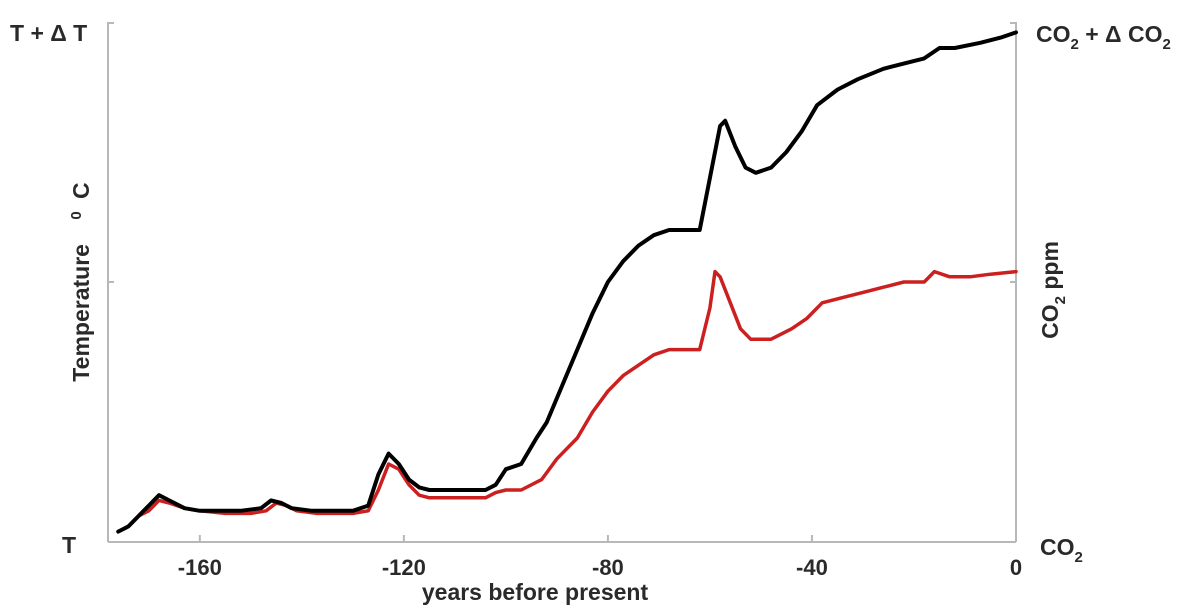  What do you see at coordinates (81, 190) in the screenshot?
I see `left-axis-title-unit: C` at bounding box center [81, 190].